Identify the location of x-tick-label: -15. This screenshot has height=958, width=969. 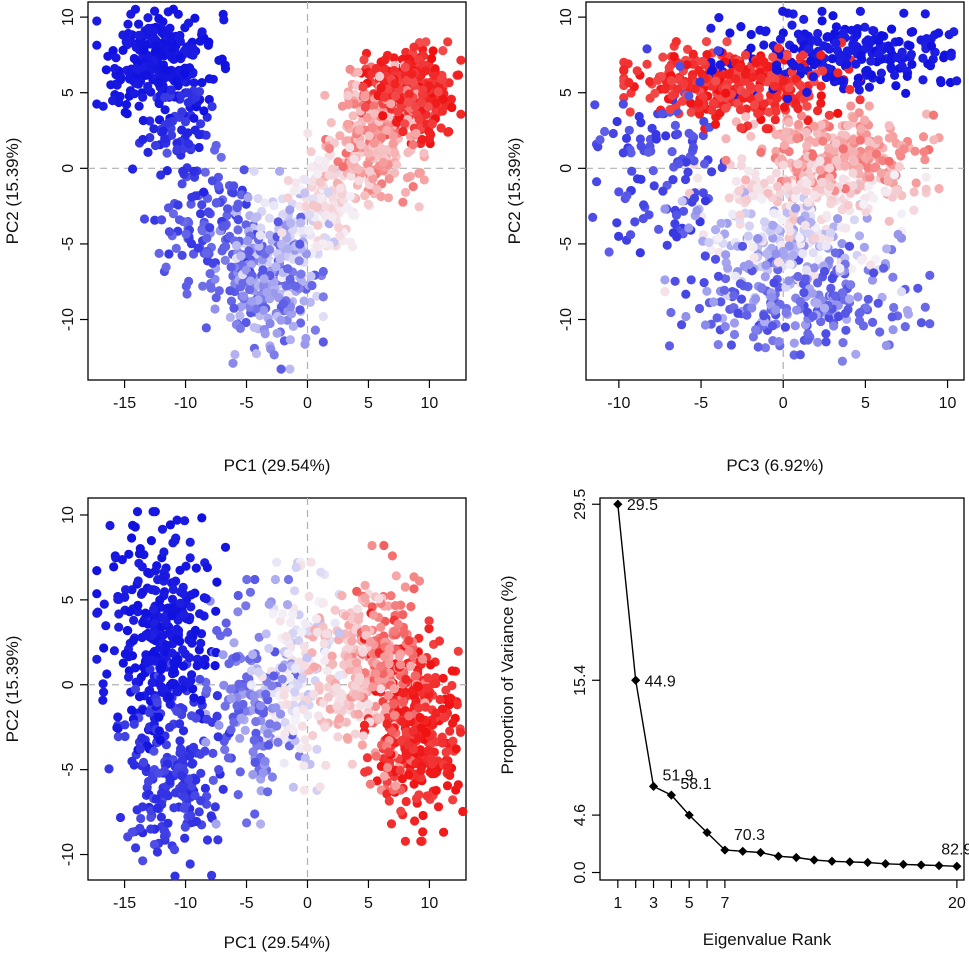
(124, 403).